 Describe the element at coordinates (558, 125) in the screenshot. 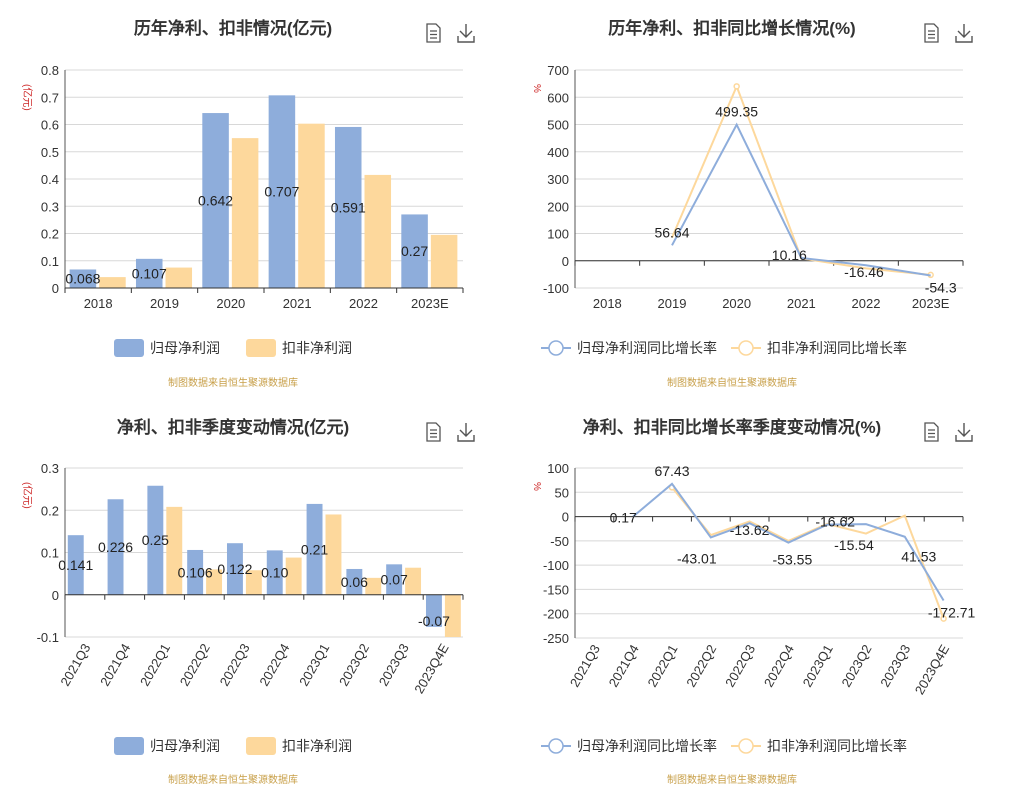

I see `y-tick-label: 500` at that location.